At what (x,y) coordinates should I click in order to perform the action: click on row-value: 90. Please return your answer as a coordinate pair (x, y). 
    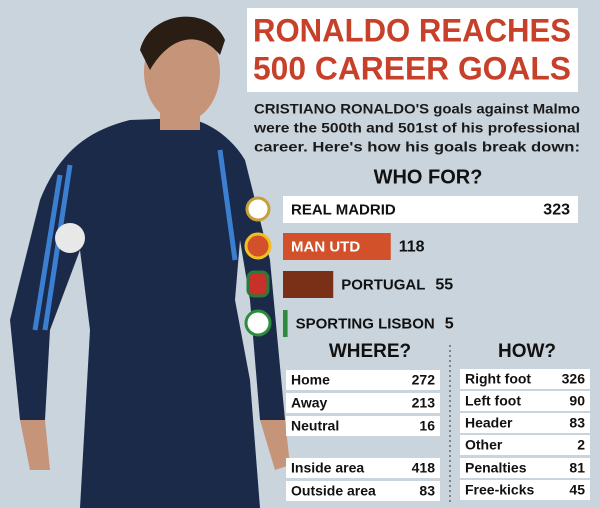
    Looking at the image, I should click on (577, 401).